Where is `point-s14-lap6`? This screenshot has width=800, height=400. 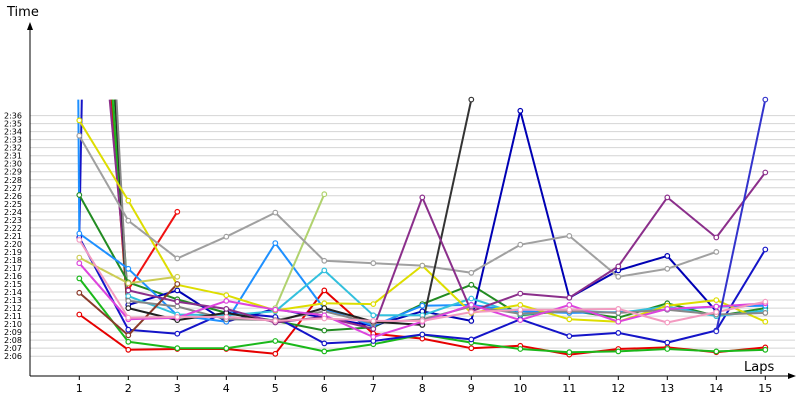
point-s14-lap6 is located at coordinates (324, 308).